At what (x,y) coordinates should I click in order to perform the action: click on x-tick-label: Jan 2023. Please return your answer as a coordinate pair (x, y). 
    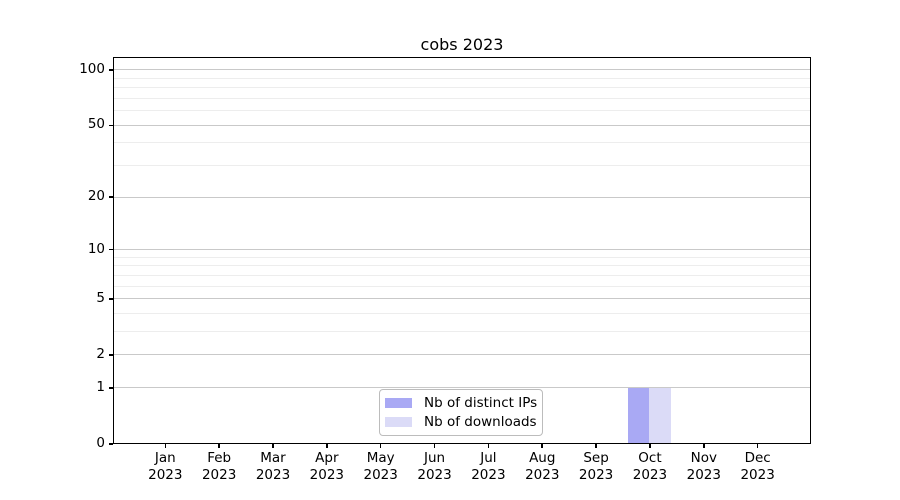
    Looking at the image, I should click on (165, 466).